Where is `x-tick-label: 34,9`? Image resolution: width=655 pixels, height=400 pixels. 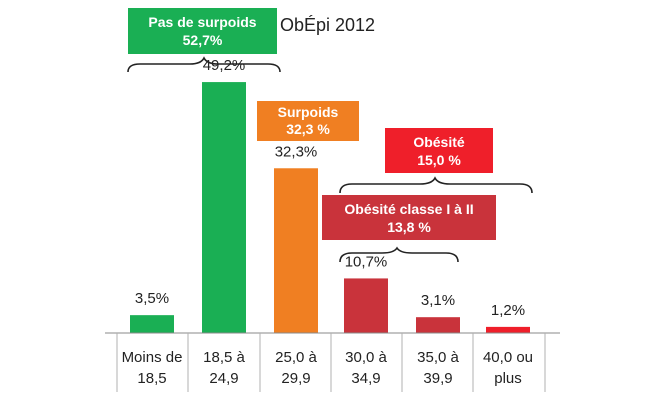
x-tick-label: 34,9 is located at coordinates (365, 378).